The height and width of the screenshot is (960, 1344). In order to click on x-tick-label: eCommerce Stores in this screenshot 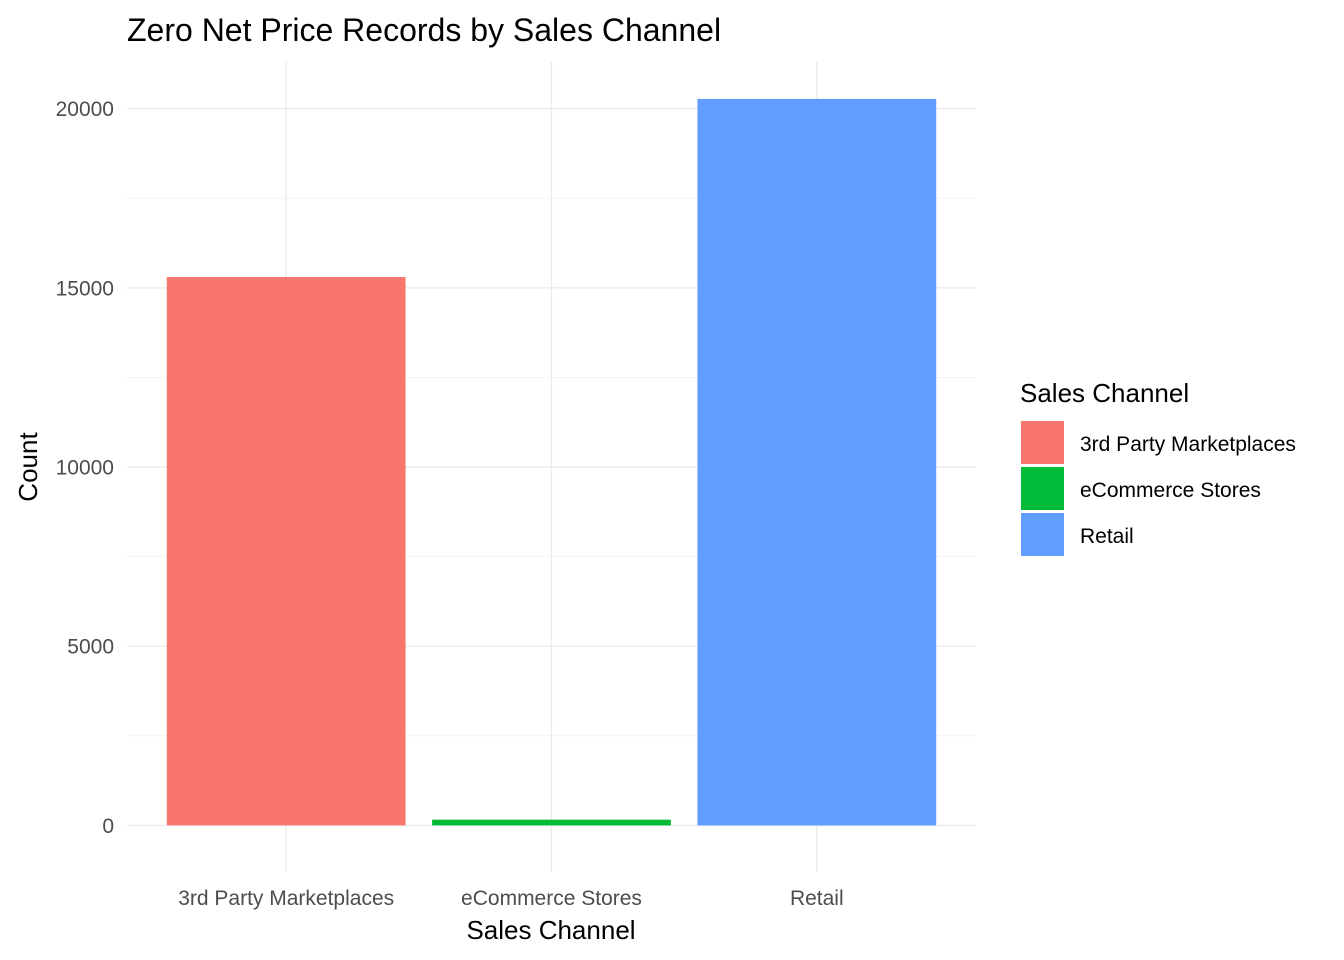, I will do `click(551, 898)`.